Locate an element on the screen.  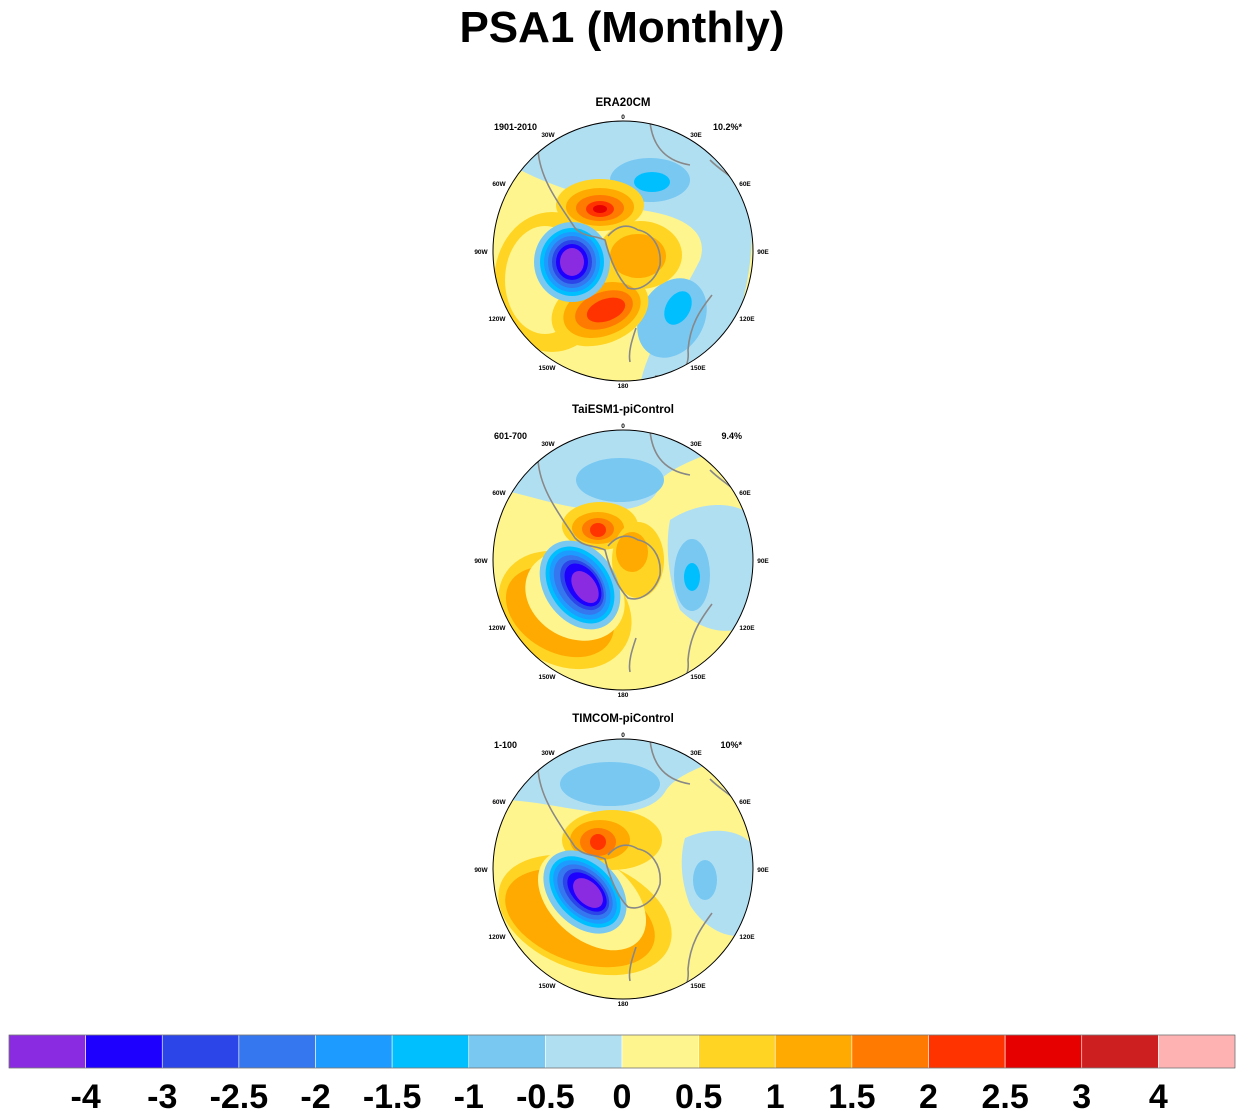
colorbar-tick-label: 0.5 is located at coordinates (698, 1097).